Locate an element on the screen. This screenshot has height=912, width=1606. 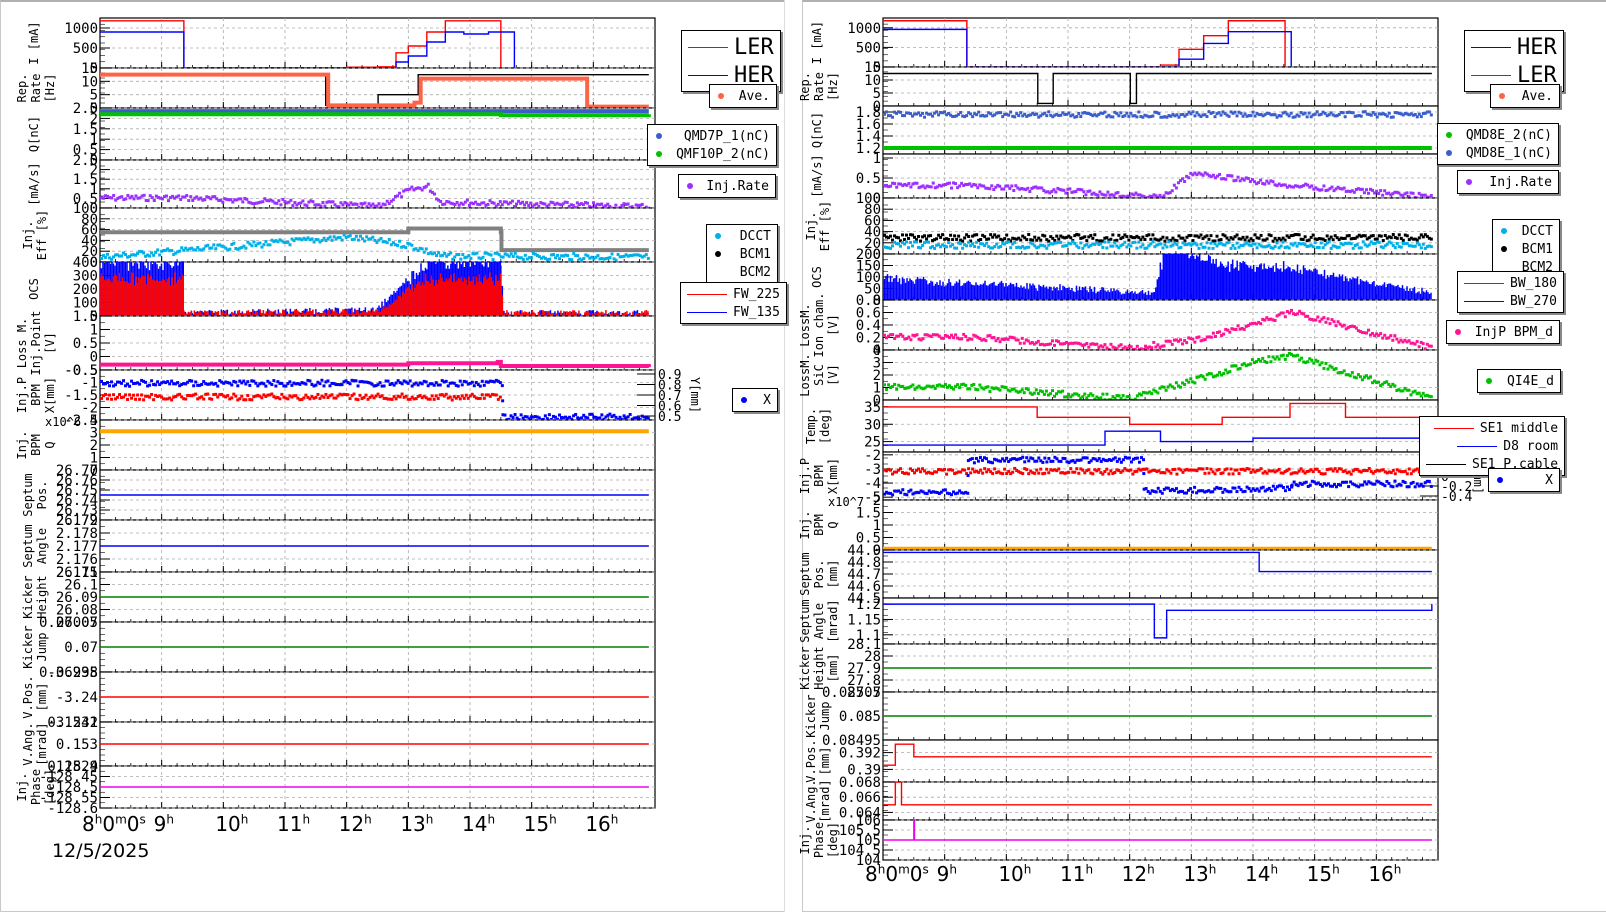
y-tick-label: 15 is located at coordinates (89, 69).